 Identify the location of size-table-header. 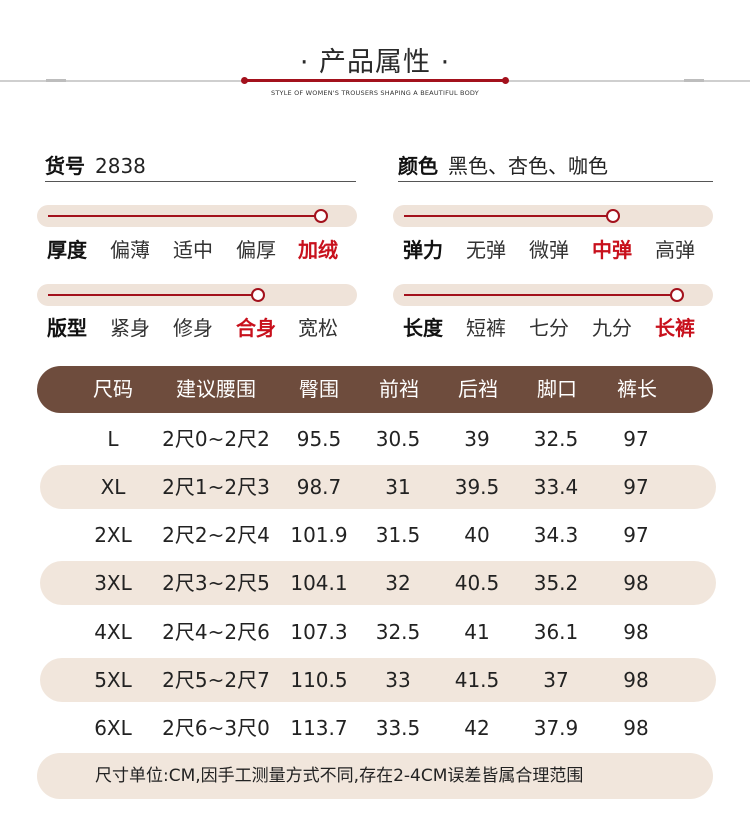
(375, 389).